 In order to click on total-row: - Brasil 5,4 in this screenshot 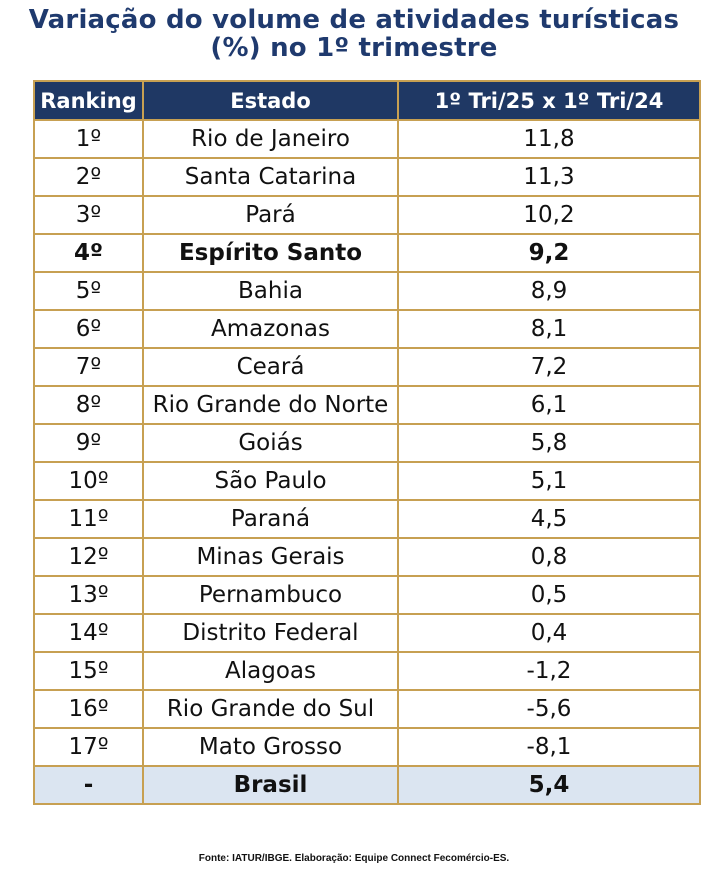, I will do `click(367, 785)`.